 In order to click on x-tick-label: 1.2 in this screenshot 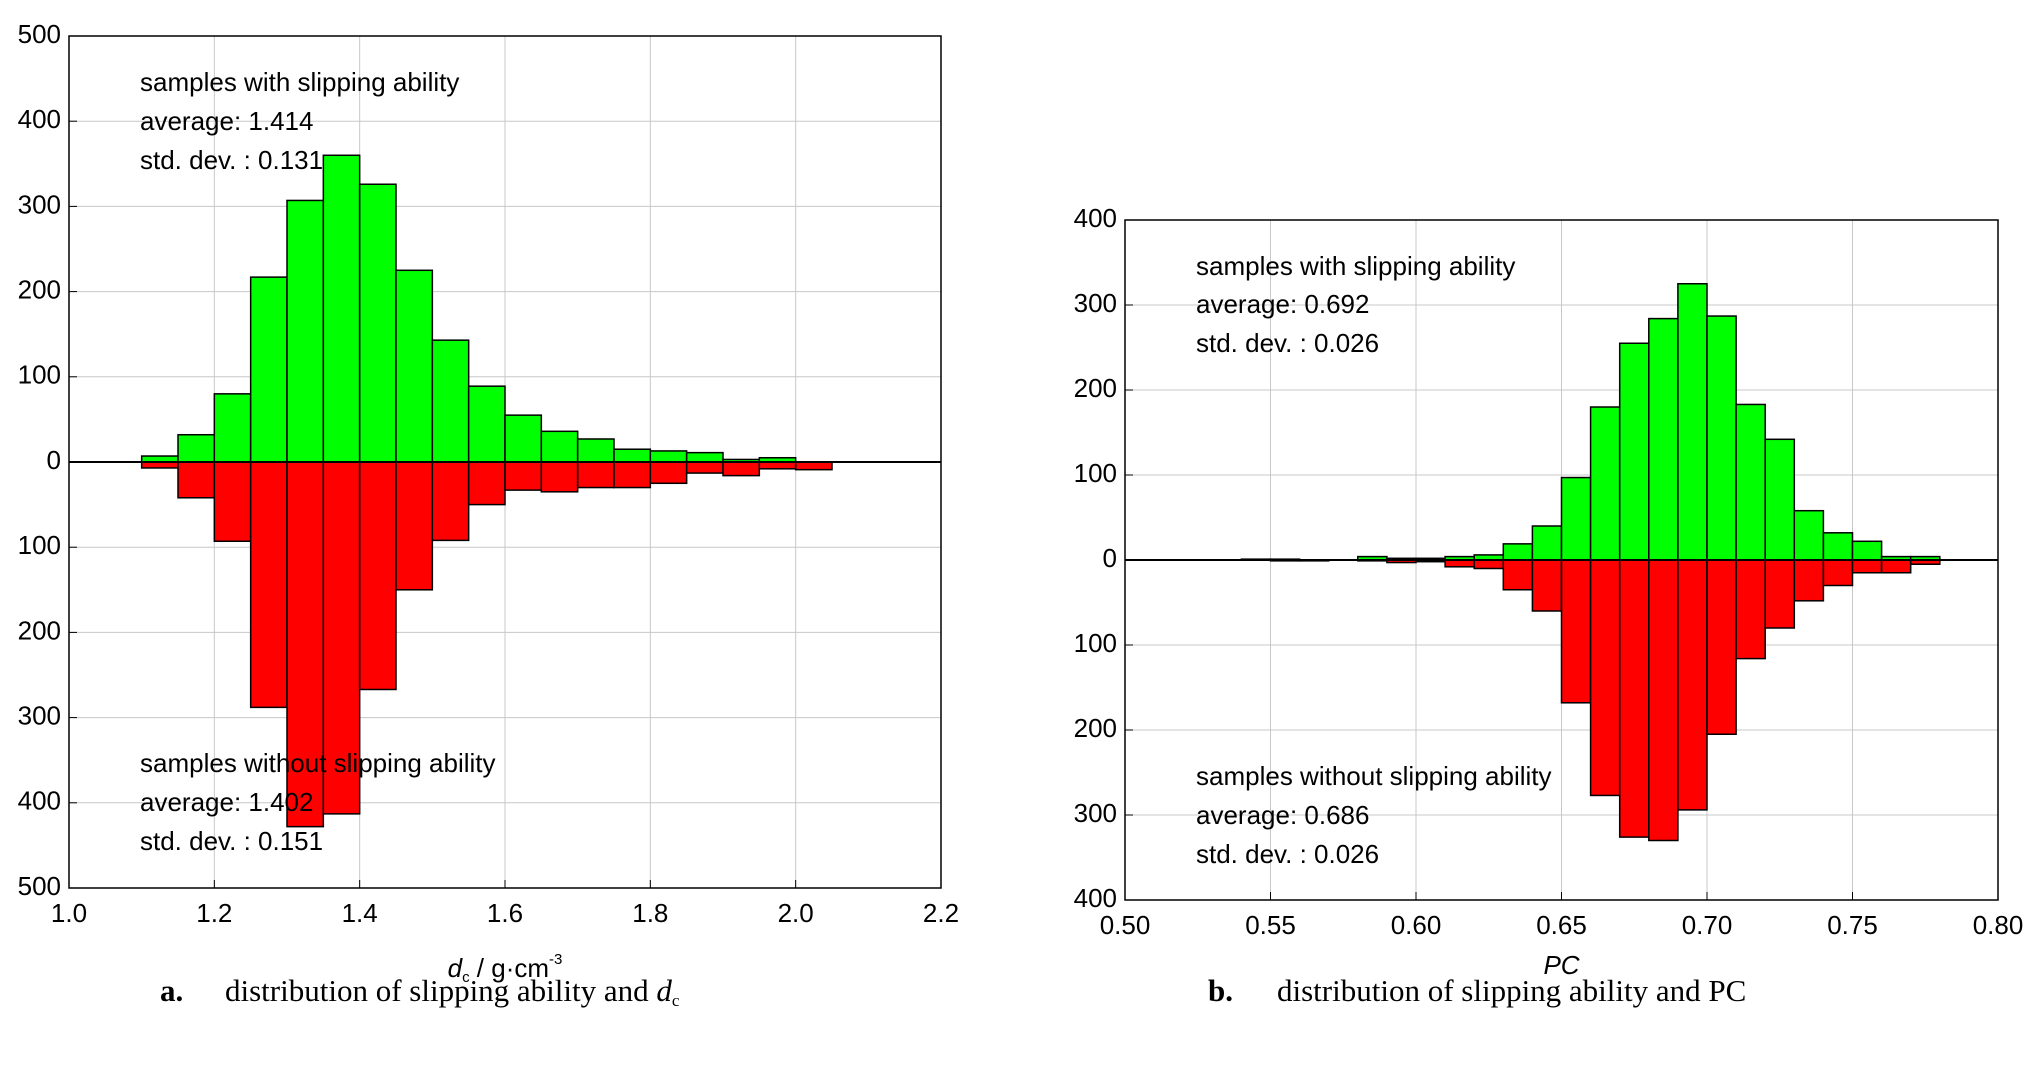, I will do `click(214, 913)`.